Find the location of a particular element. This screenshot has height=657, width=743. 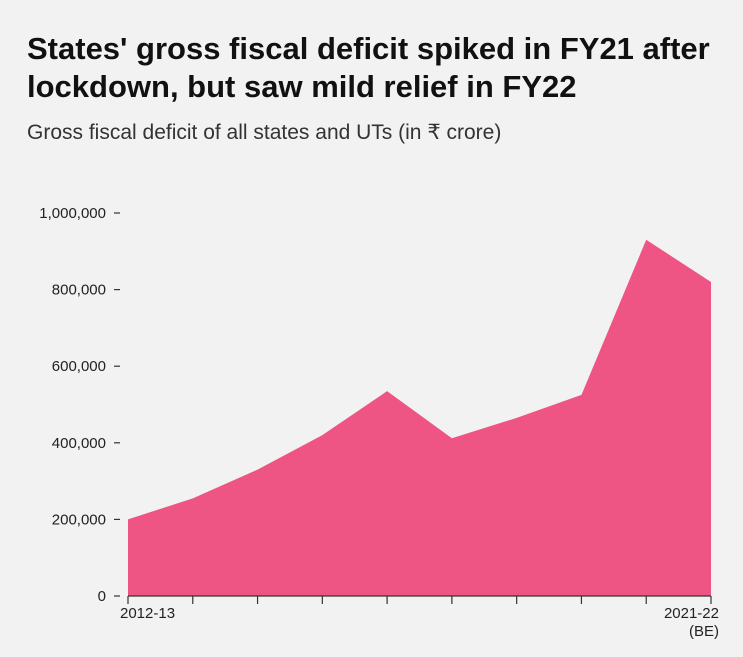

x-tick-label: 2021-22 is located at coordinates (691, 613).